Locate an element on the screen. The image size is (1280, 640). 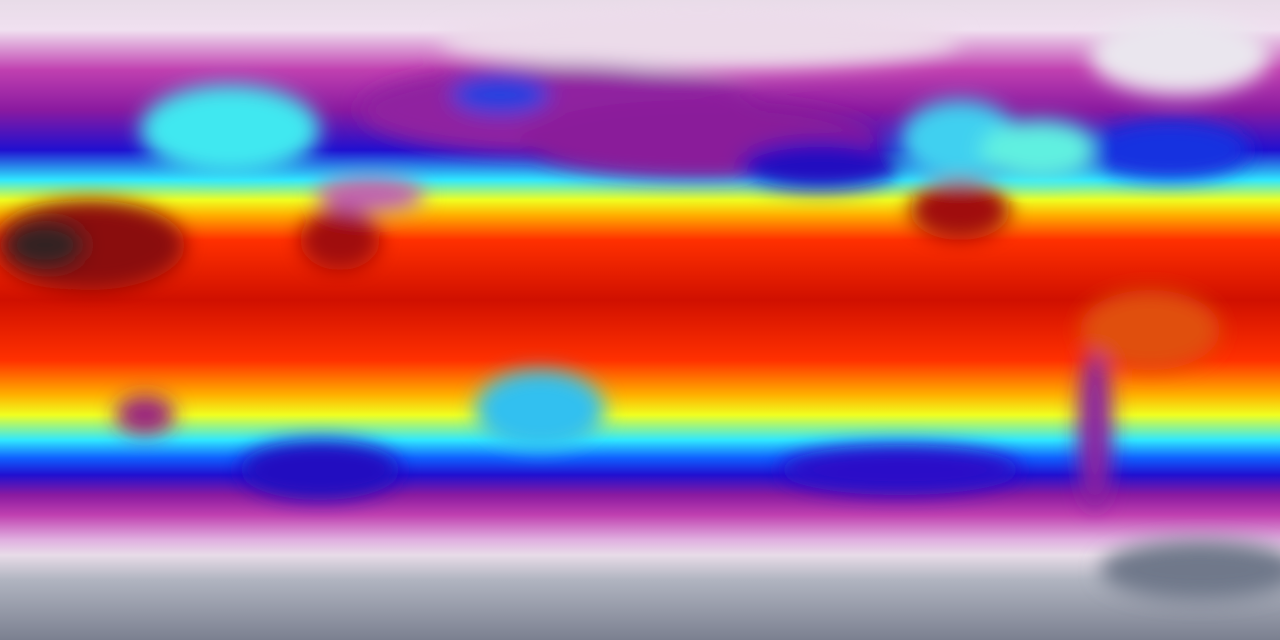
amazon is located at coordinates (1150, 330).